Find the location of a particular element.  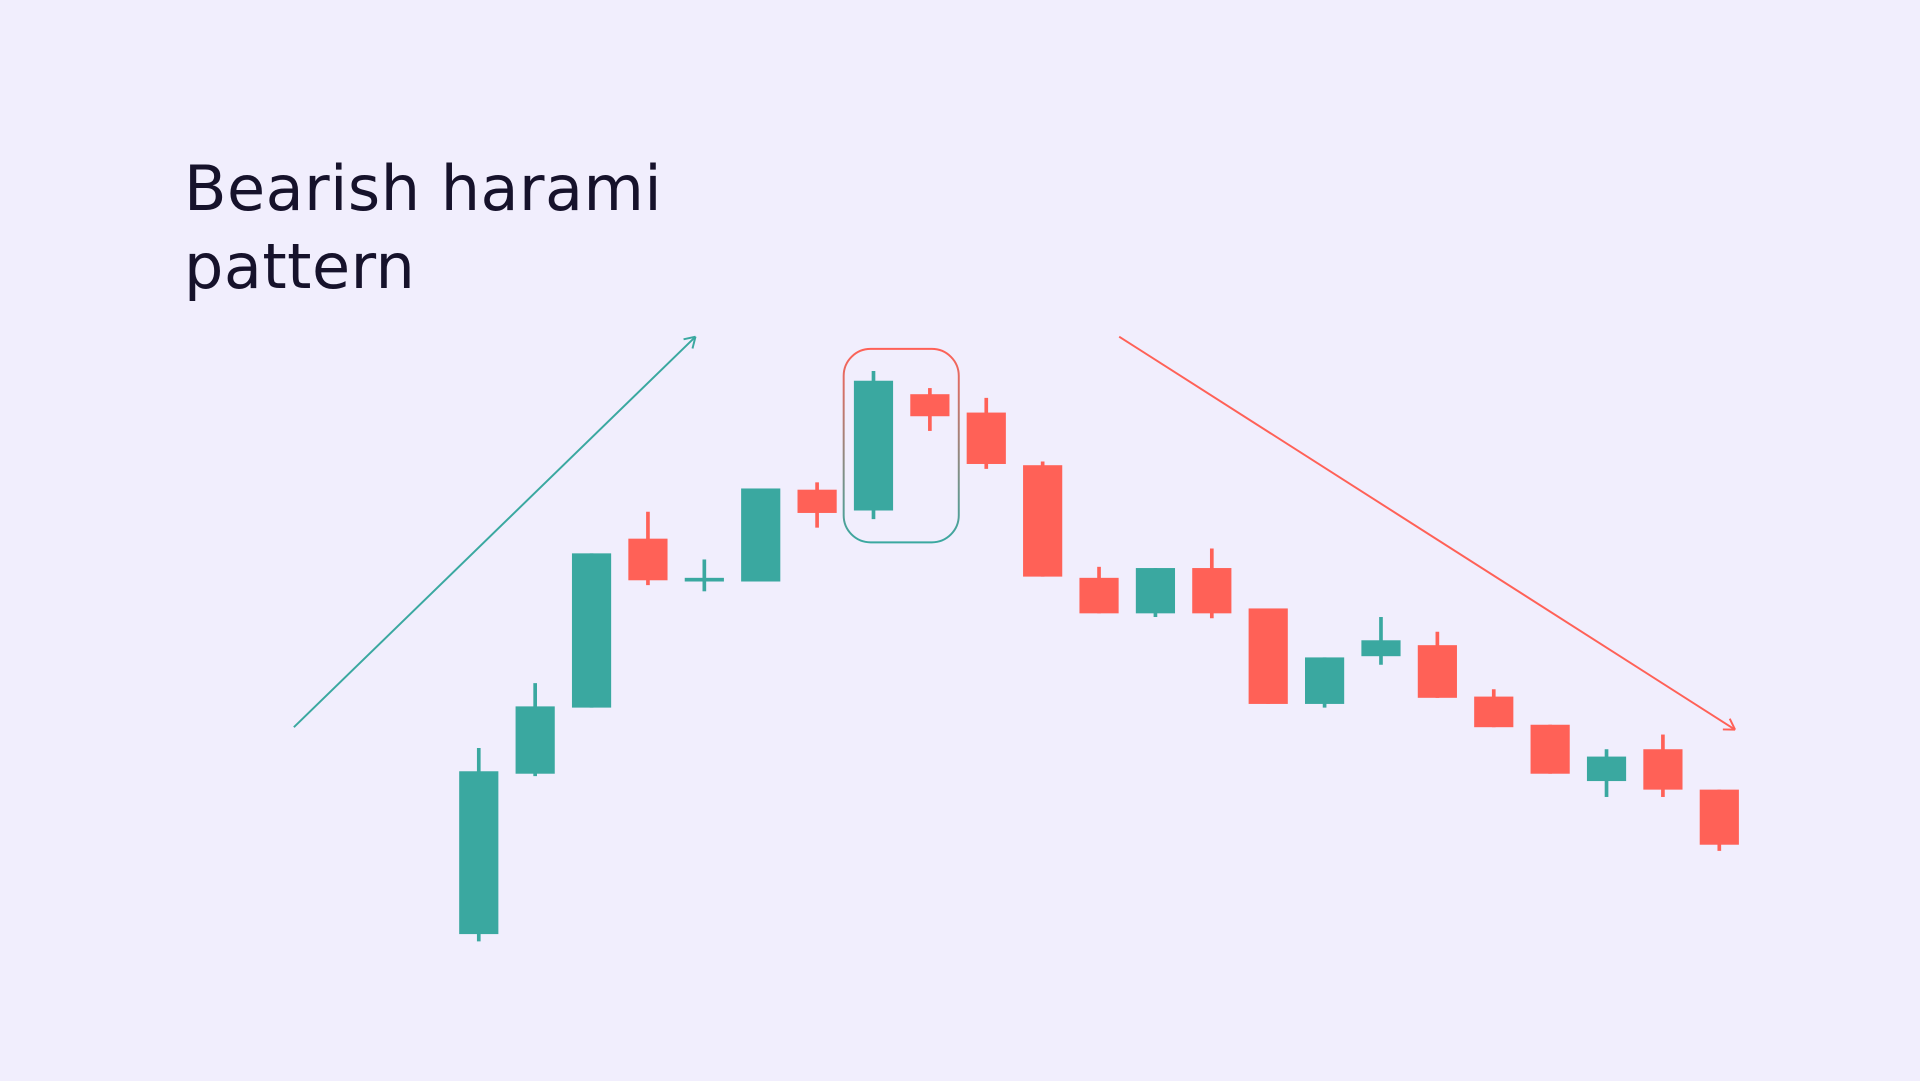

trend-arrow-down is located at coordinates (1427, 533).